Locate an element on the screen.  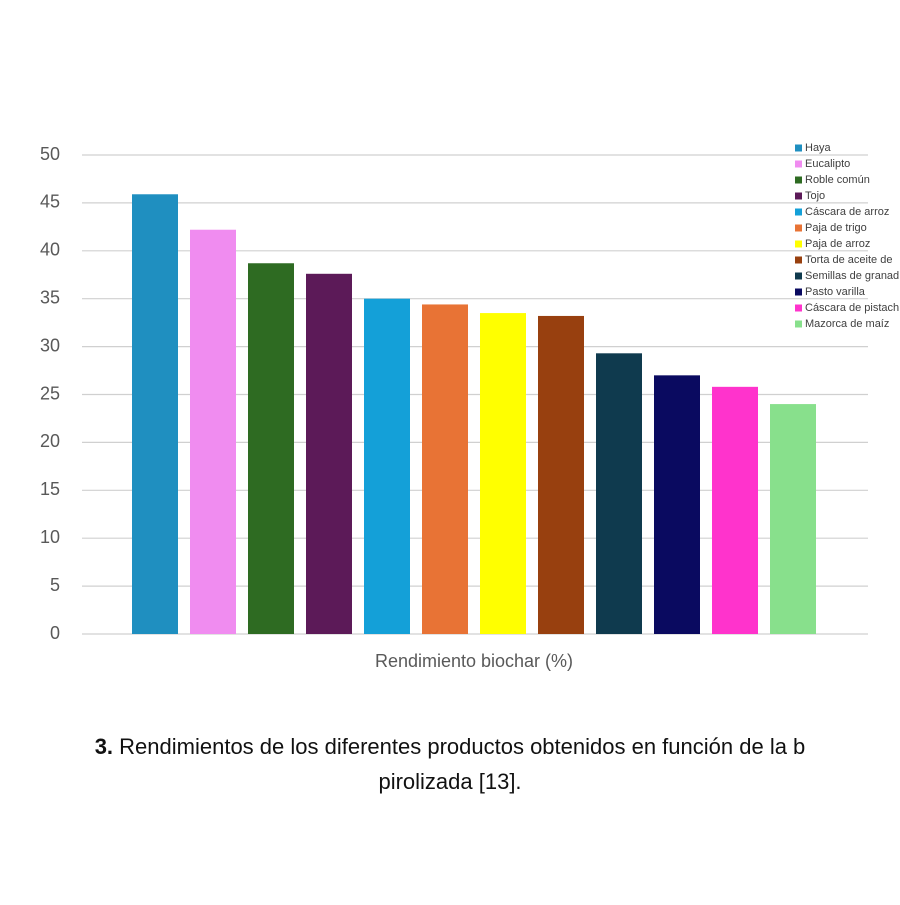
legend-label: Paja de trigo is located at coordinates (836, 228).